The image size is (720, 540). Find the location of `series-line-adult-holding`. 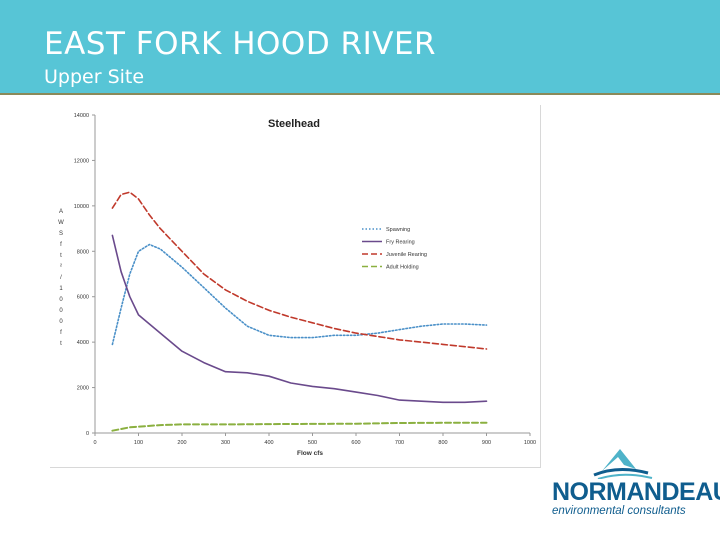

series-line-adult-holding is located at coordinates (299, 426).